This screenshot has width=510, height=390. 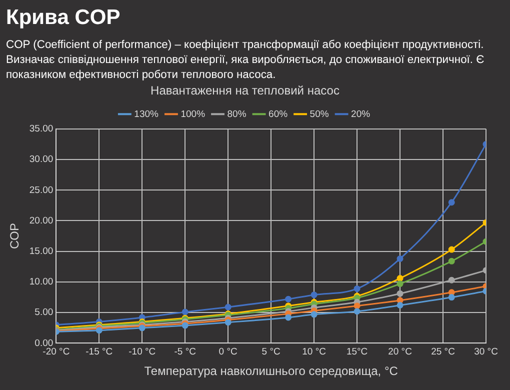 I want to click on x-tick-label: 10 °C, so click(x=314, y=352).